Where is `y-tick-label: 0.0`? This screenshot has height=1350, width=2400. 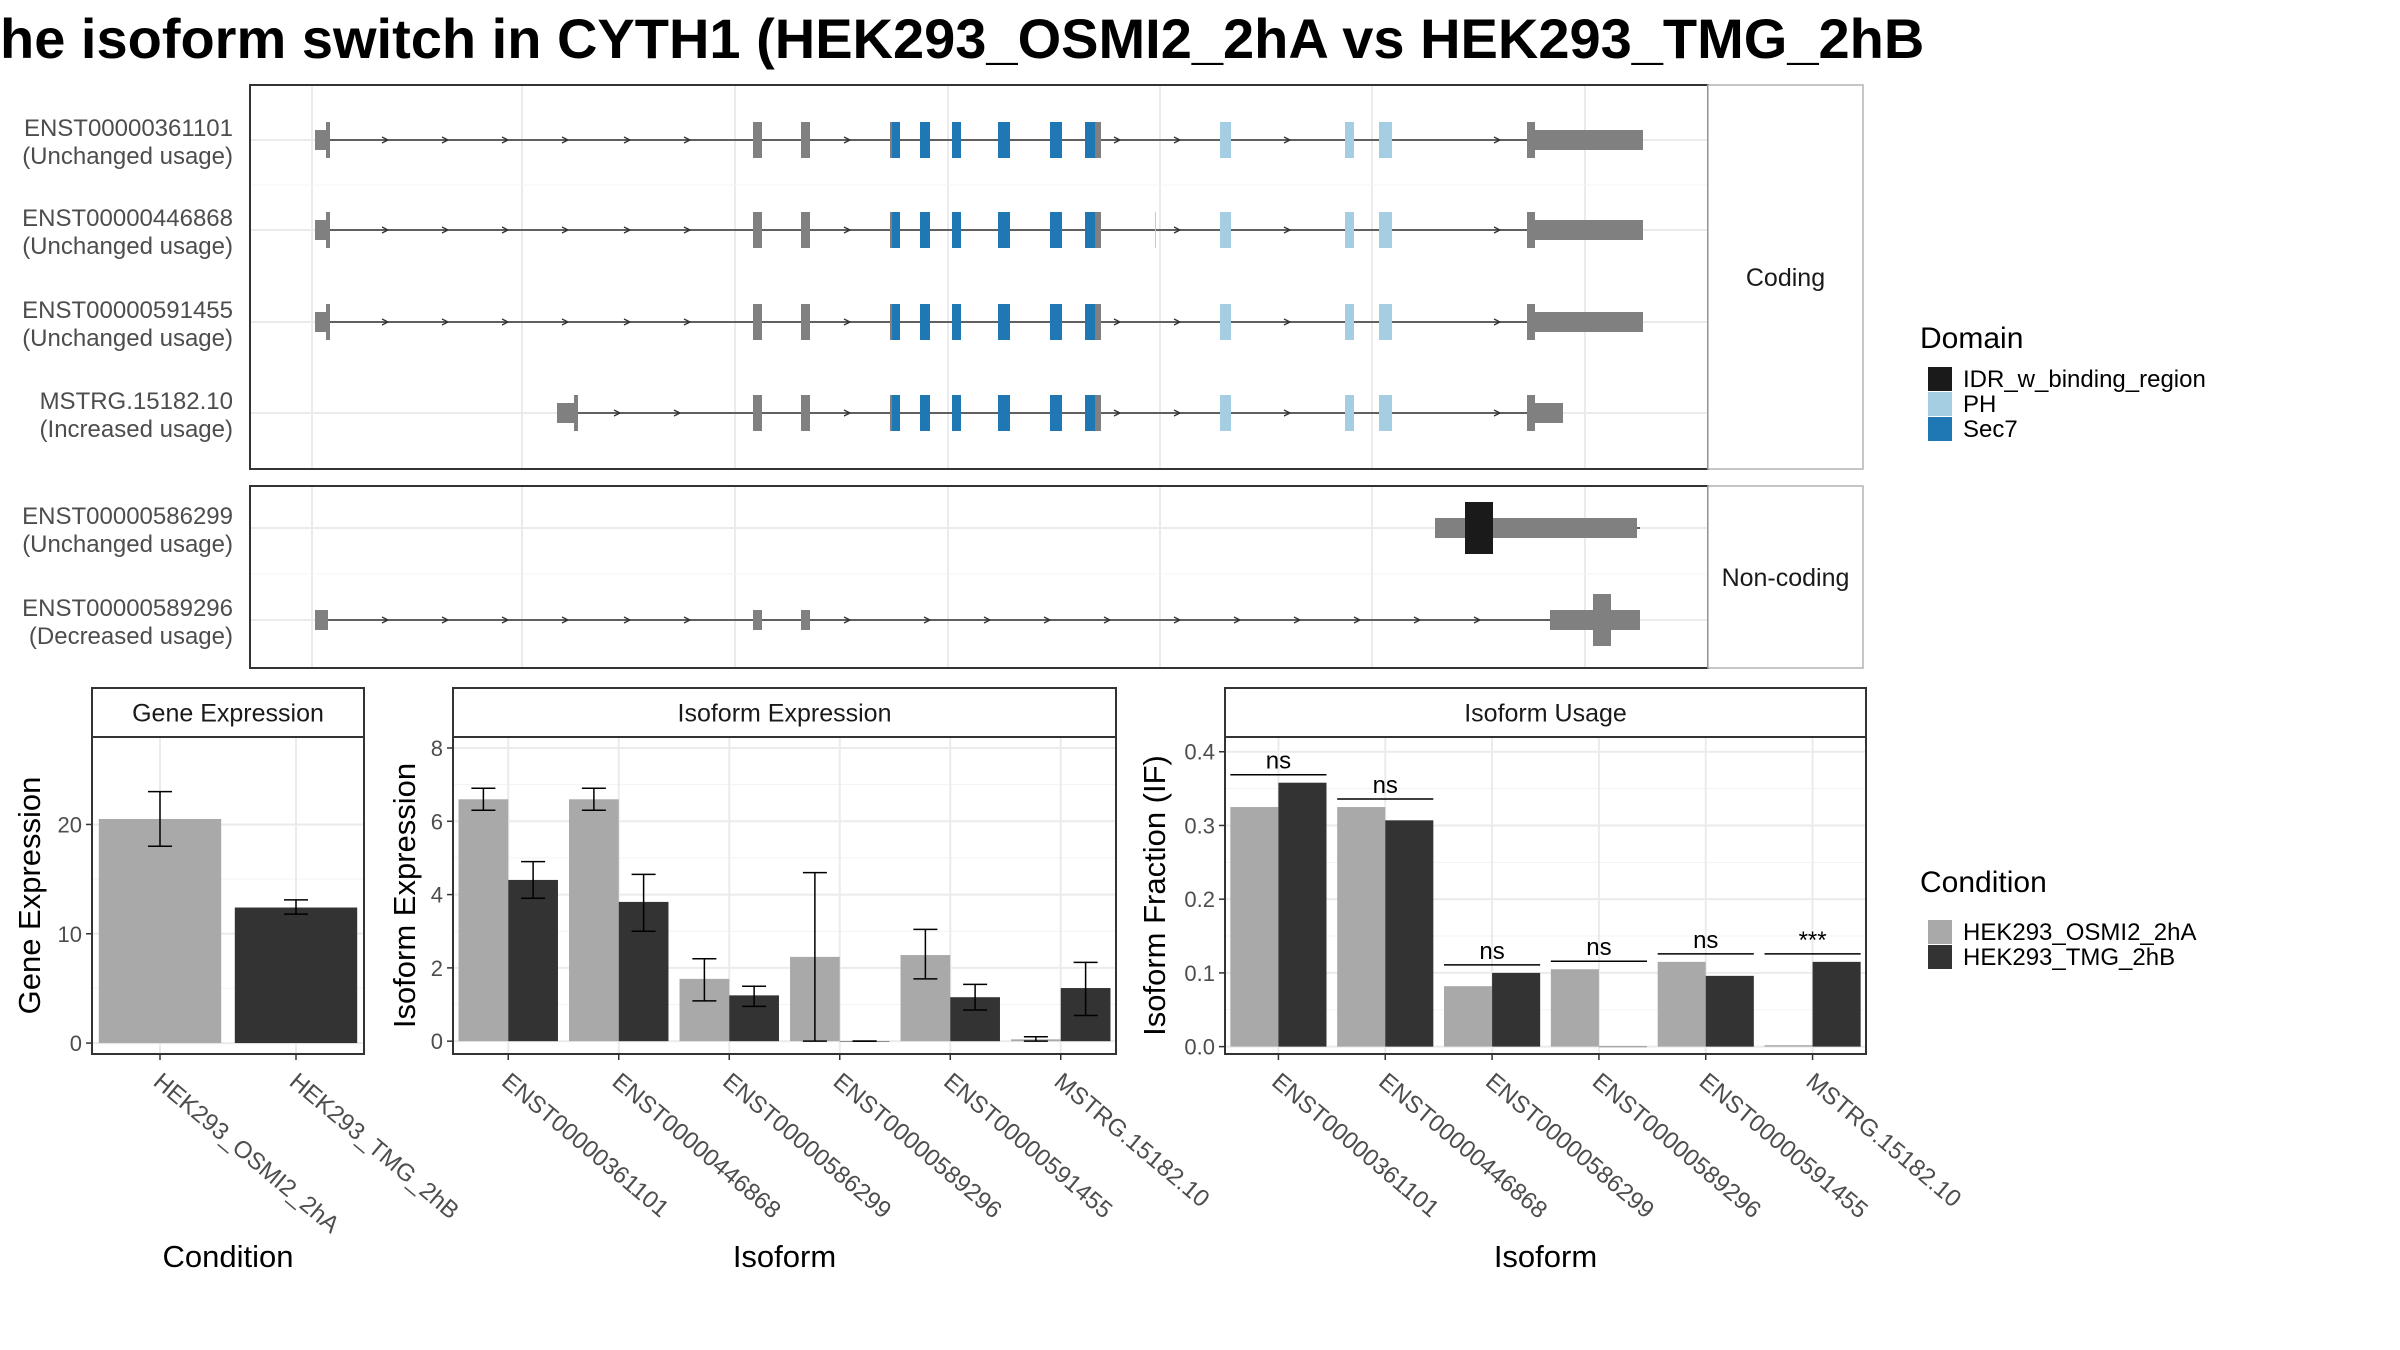
y-tick-label: 0.0 is located at coordinates (1199, 1047).